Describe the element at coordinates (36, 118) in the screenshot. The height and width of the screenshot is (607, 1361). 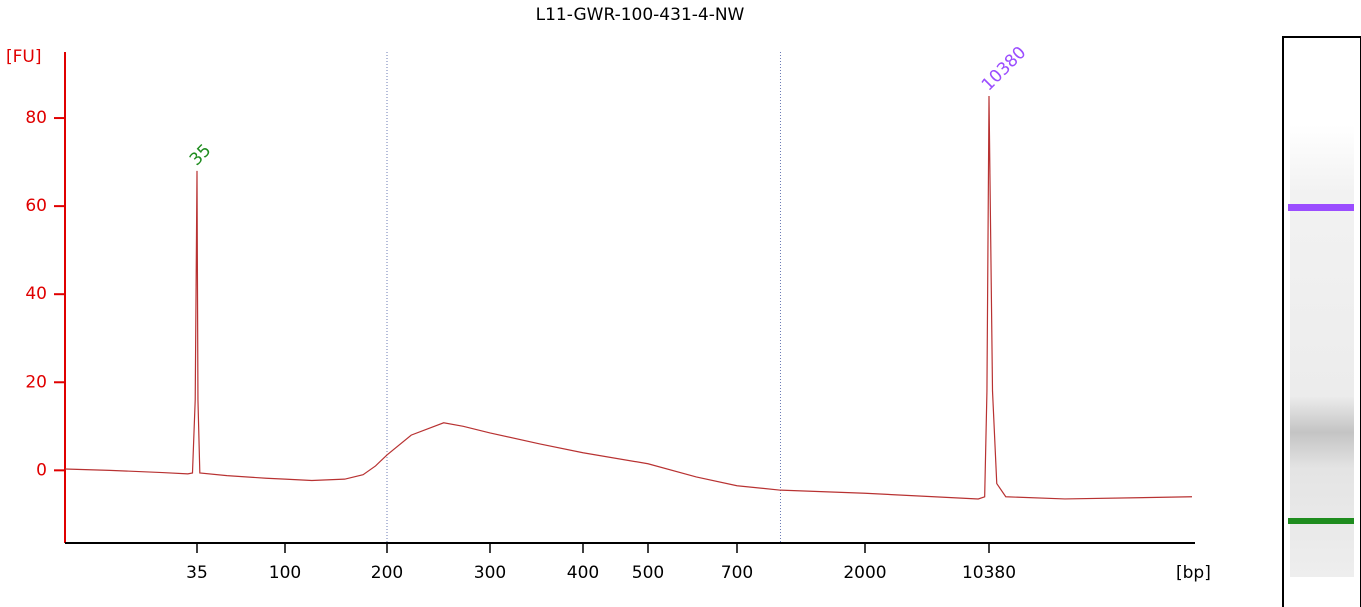
I see `y-tick-label: 80` at that location.